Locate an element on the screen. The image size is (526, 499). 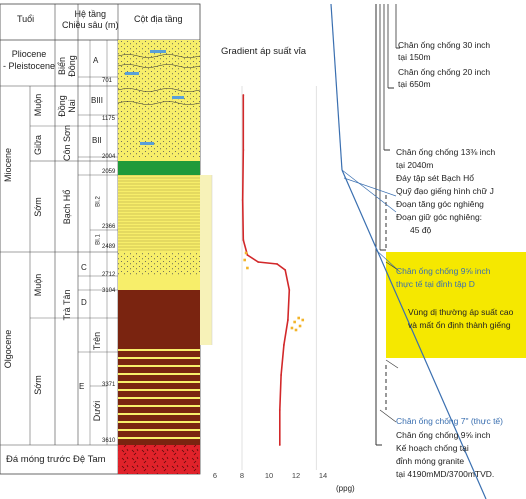
note-shale-base: Đáy tập sét Bạch Hổ is located at coordinates (435, 178).